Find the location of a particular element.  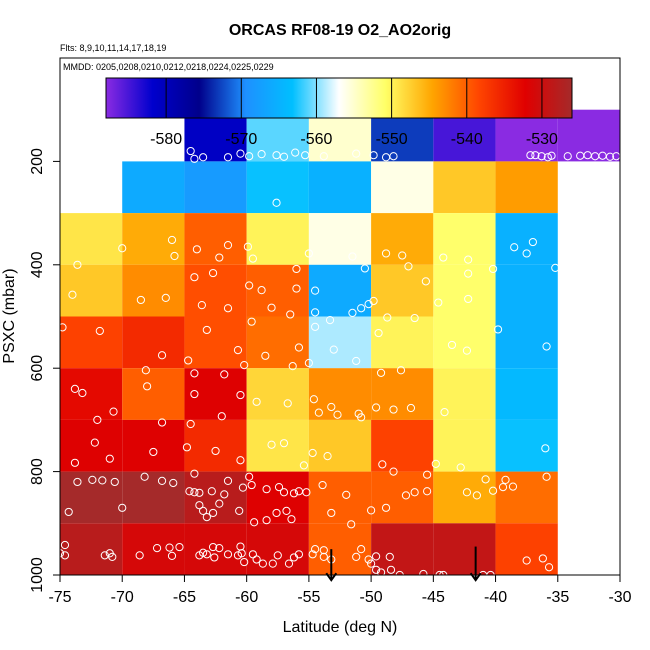

colorbar-ticks: -580 -570 -560 -550 -540 -530 is located at coordinates (354, 113).